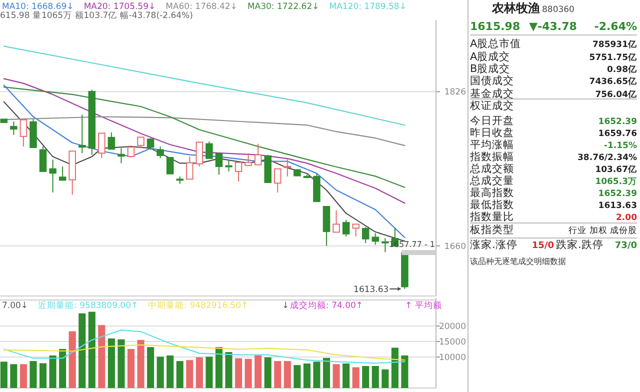  What do you see at coordinates (496, 43) in the screenshot?
I see `text: A股总市值` at bounding box center [496, 43].